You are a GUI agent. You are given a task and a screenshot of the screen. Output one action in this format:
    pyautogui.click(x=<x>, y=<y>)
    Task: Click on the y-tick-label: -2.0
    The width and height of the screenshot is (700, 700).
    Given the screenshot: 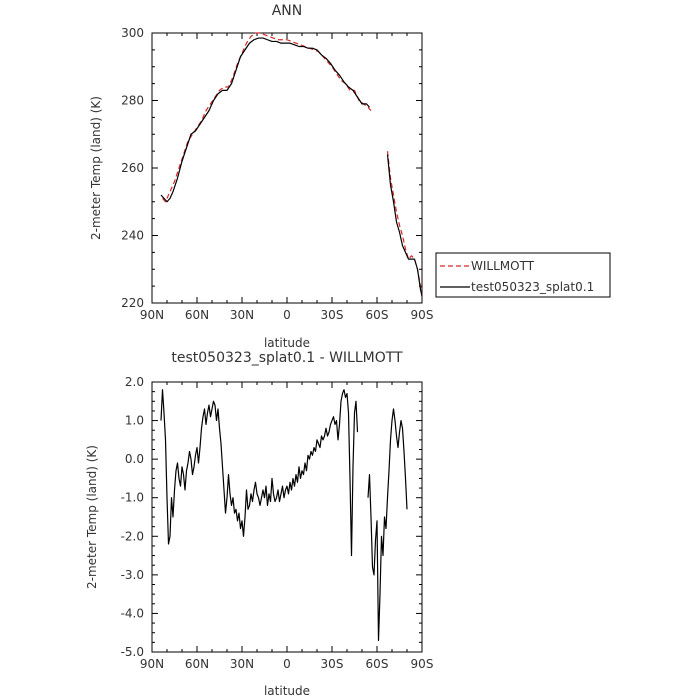 What is the action you would take?
    pyautogui.click(x=132, y=536)
    